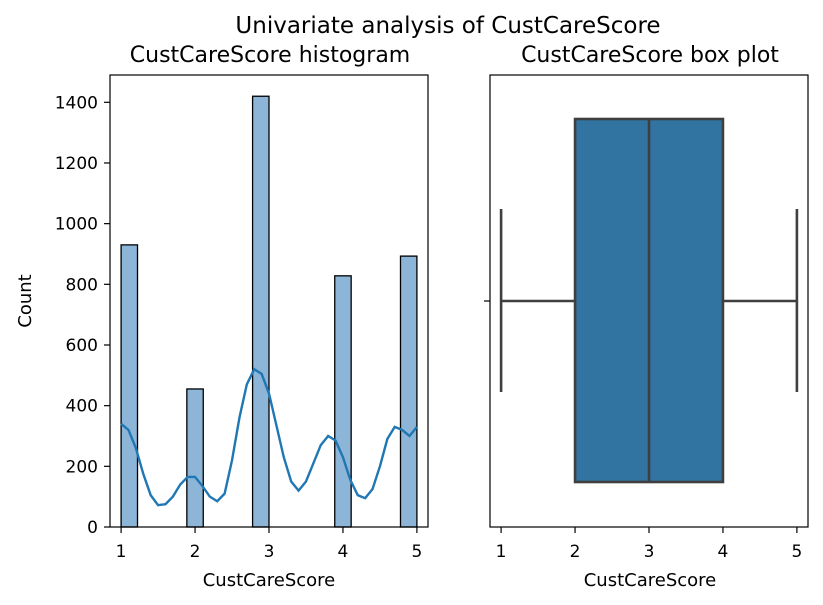  Describe the element at coordinates (82, 467) in the screenshot. I see `y-tick-label: 200` at that location.